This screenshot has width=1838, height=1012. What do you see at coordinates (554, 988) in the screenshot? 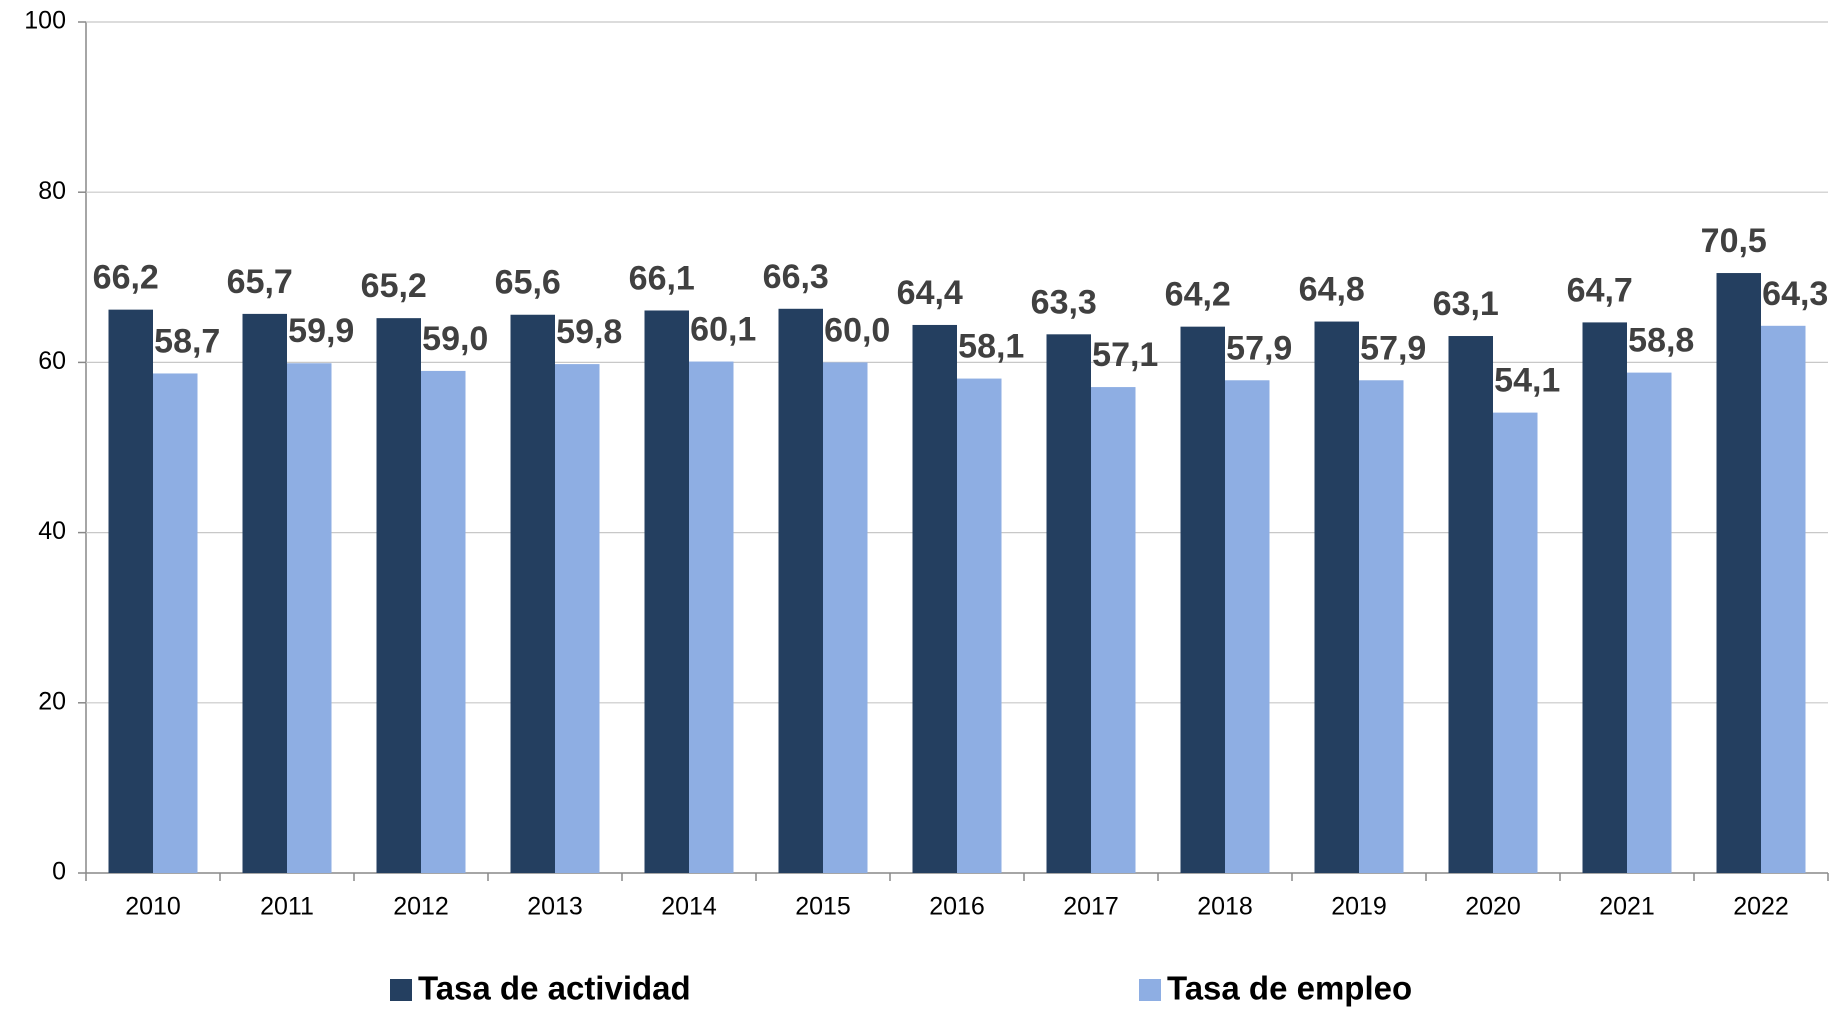
I see `legend-label: Tasa de actividad` at bounding box center [554, 988].